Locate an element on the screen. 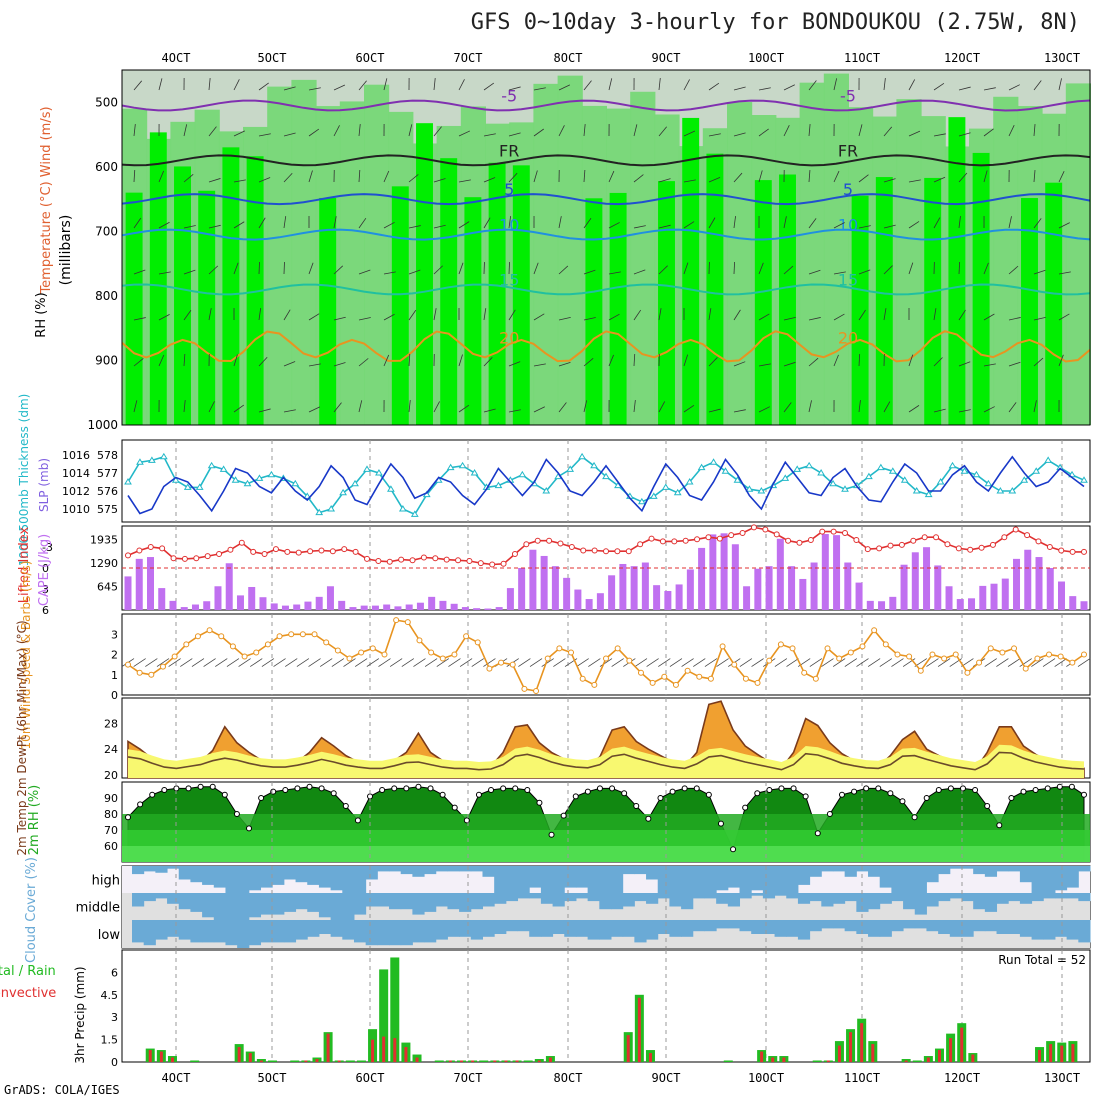  li-tick: -3 is located at coordinates (47, 547).